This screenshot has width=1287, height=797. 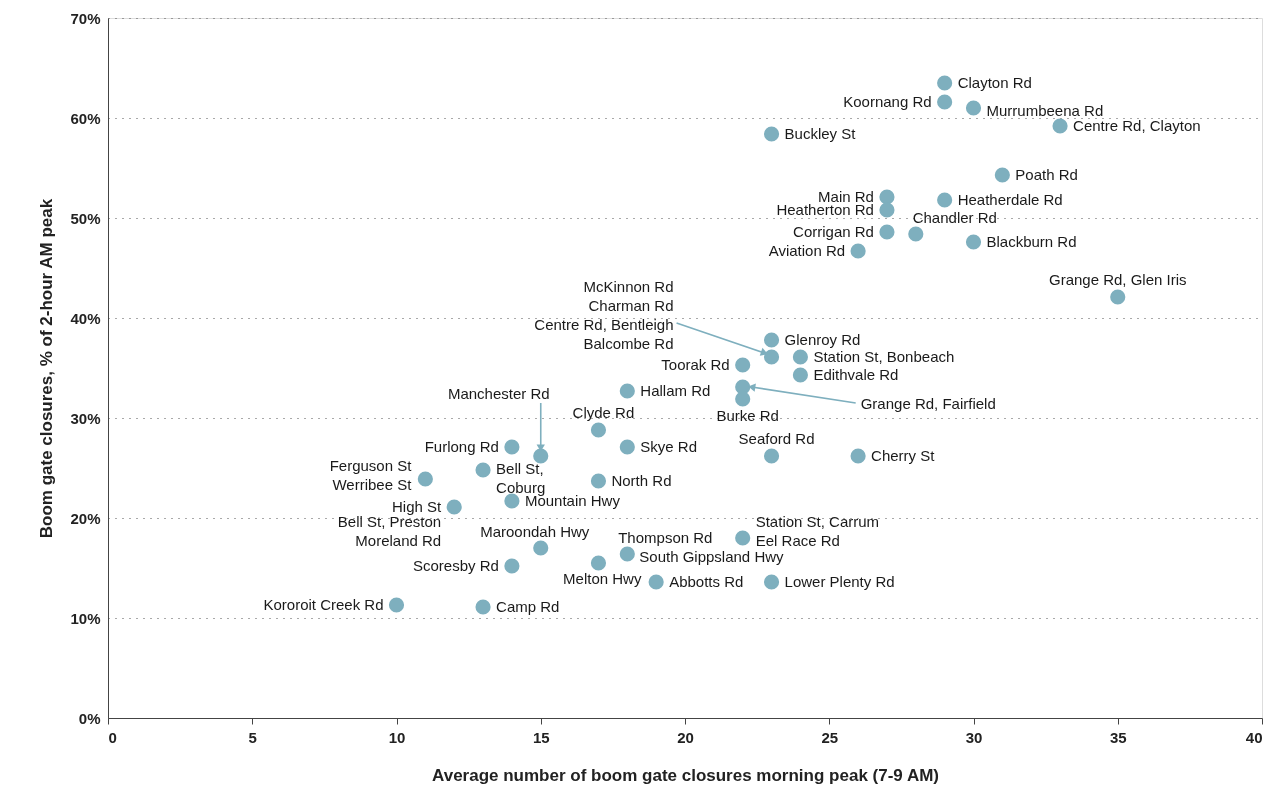 What do you see at coordinates (668, 446) in the screenshot?
I see `annotation: Skye Rd` at bounding box center [668, 446].